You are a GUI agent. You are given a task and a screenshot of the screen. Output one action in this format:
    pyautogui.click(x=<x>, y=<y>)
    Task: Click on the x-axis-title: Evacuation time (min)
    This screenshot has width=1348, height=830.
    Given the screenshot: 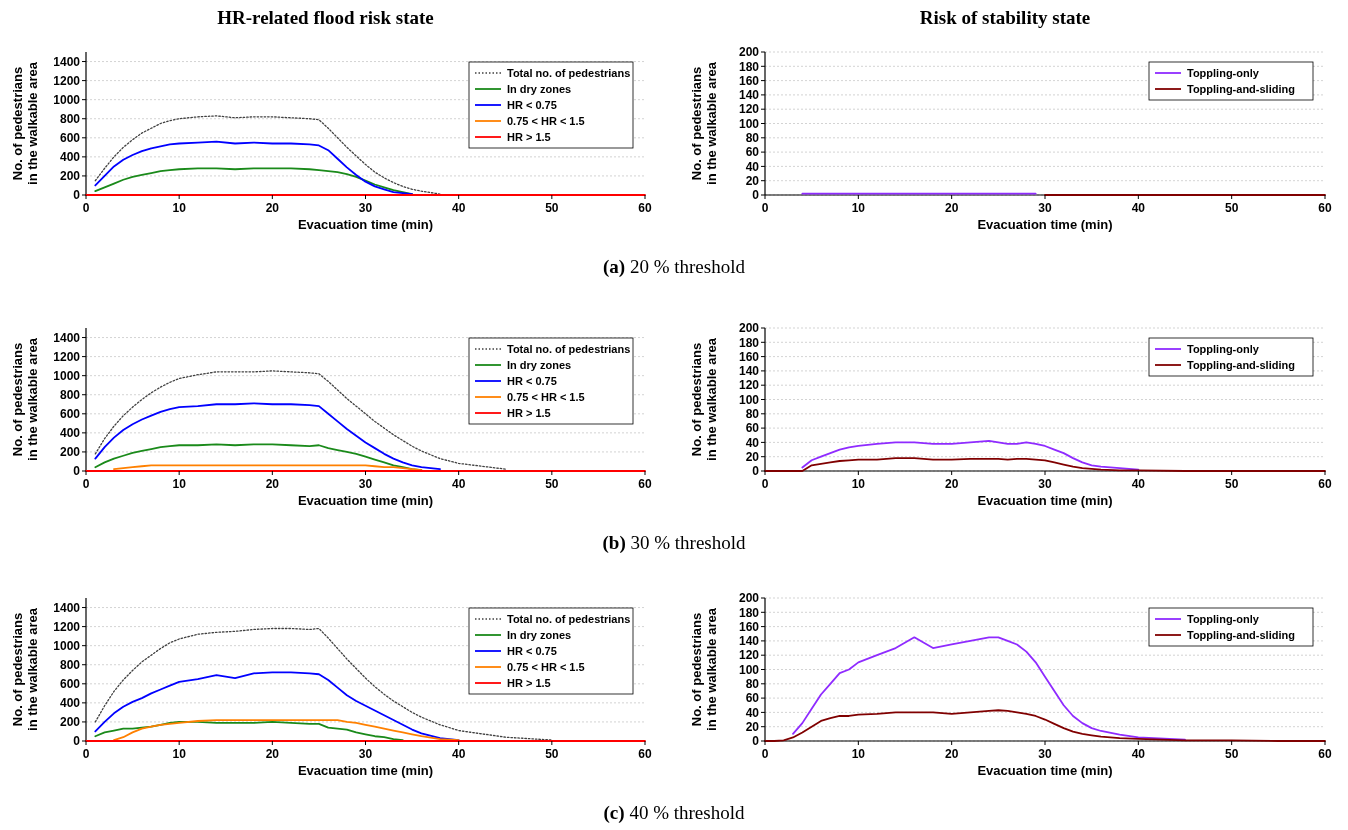 What is the action you would take?
    pyautogui.click(x=365, y=770)
    